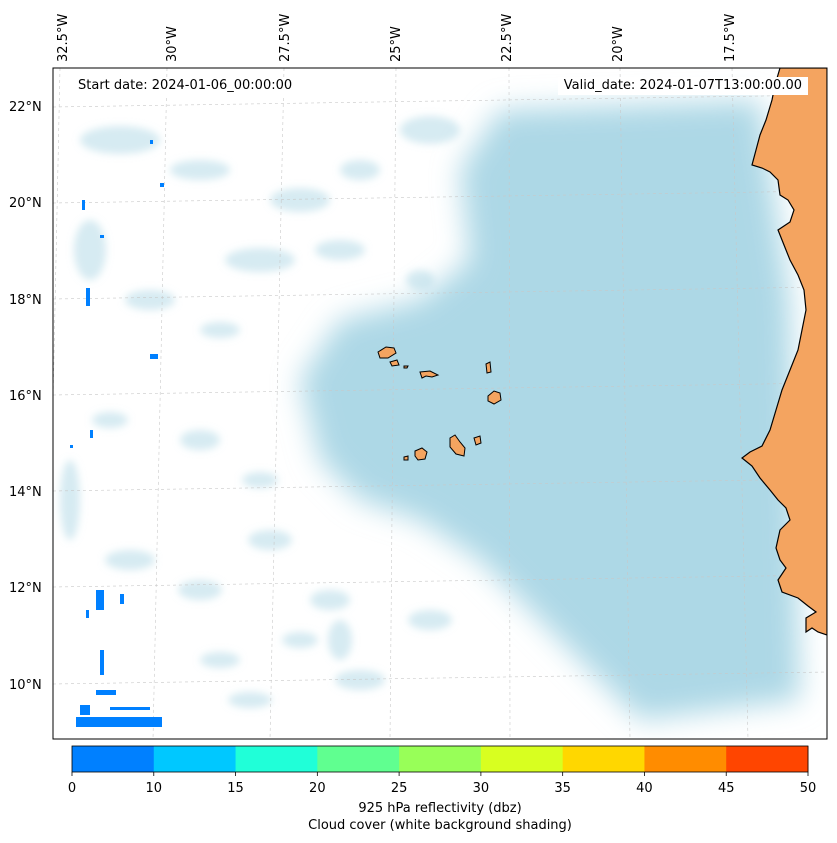 Image resolution: width=837 pixels, height=843 pixels. What do you see at coordinates (394, 363) in the screenshot?
I see `island-sao-vicente` at bounding box center [394, 363].